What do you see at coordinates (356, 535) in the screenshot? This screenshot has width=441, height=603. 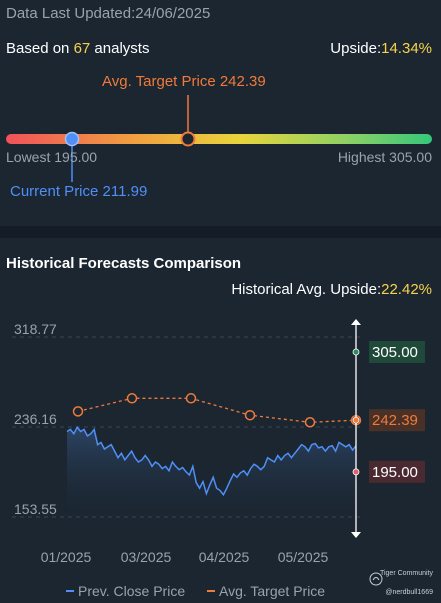 I see `forecast-axis-bottom-arrow` at bounding box center [356, 535].